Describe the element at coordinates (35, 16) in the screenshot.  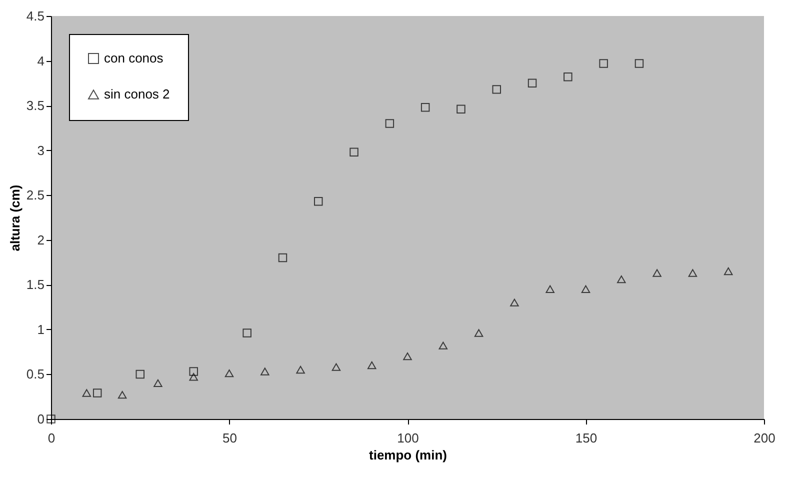
I see `y-tick-label: 4.5` at that location.